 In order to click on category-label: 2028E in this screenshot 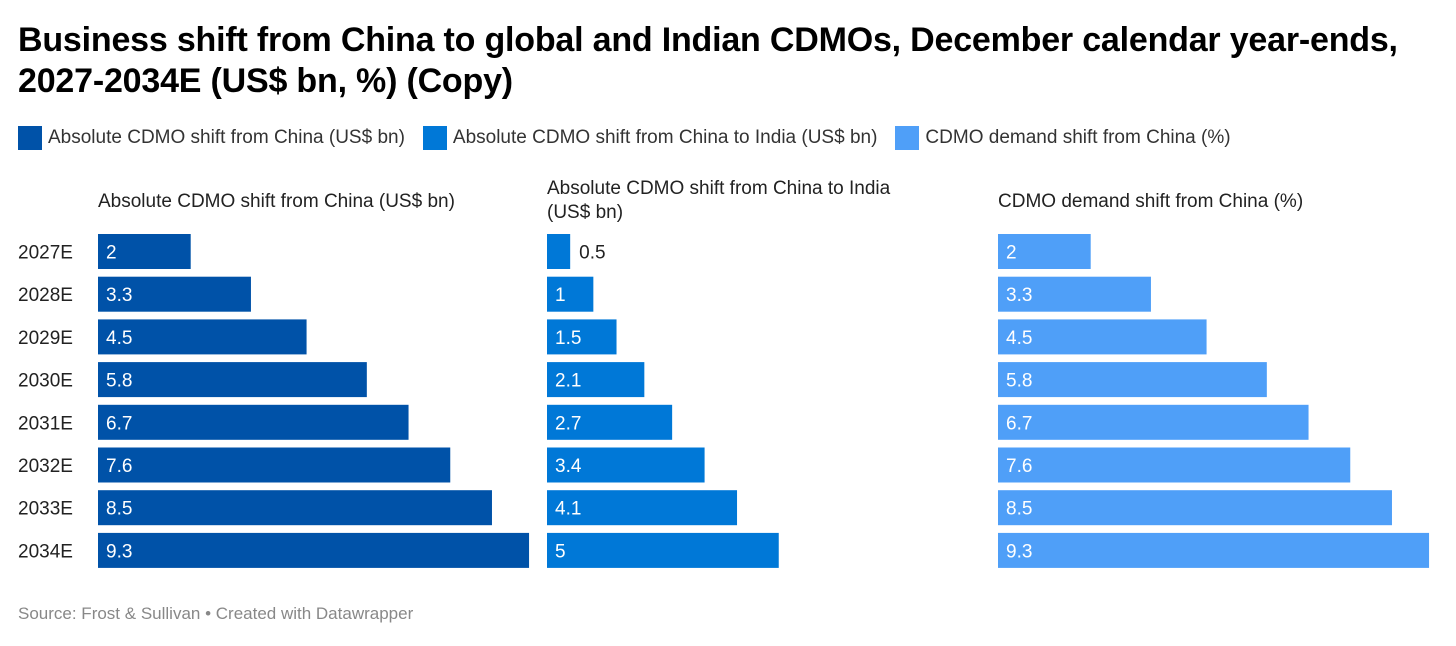, I will do `click(45, 295)`.